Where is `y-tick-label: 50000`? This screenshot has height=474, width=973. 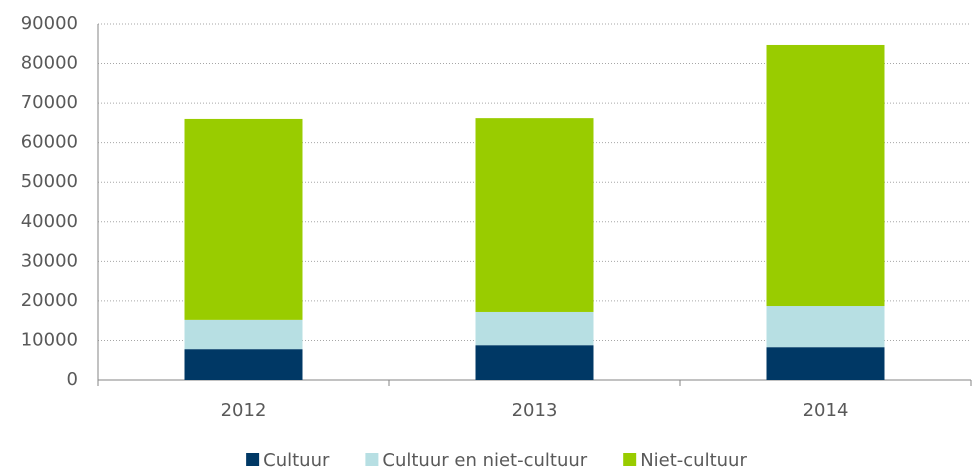 y-tick-label: 50000 is located at coordinates (49, 181).